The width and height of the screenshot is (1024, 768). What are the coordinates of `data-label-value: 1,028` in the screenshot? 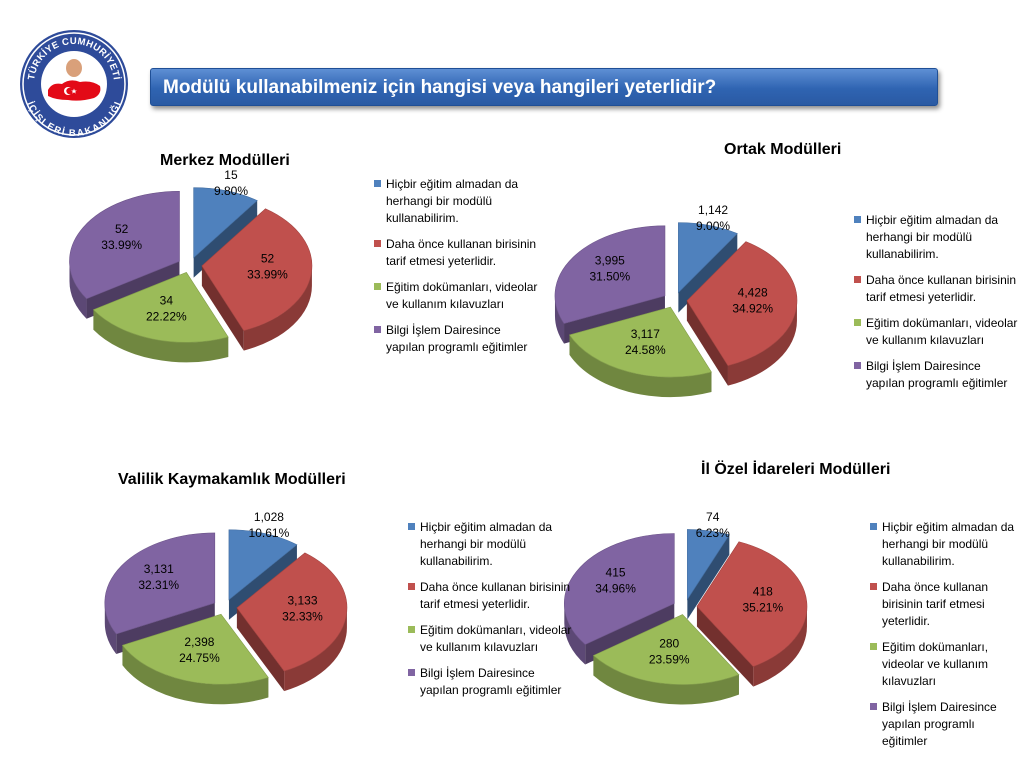 It's located at (269, 517).